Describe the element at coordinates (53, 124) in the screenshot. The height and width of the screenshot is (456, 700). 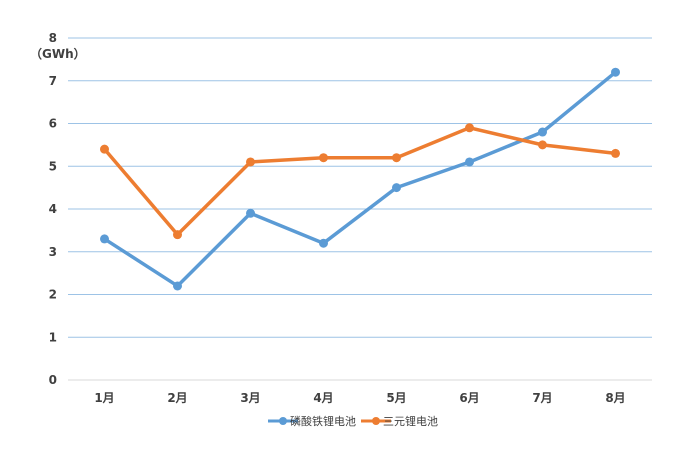
I see `y-tick-label: 6` at that location.